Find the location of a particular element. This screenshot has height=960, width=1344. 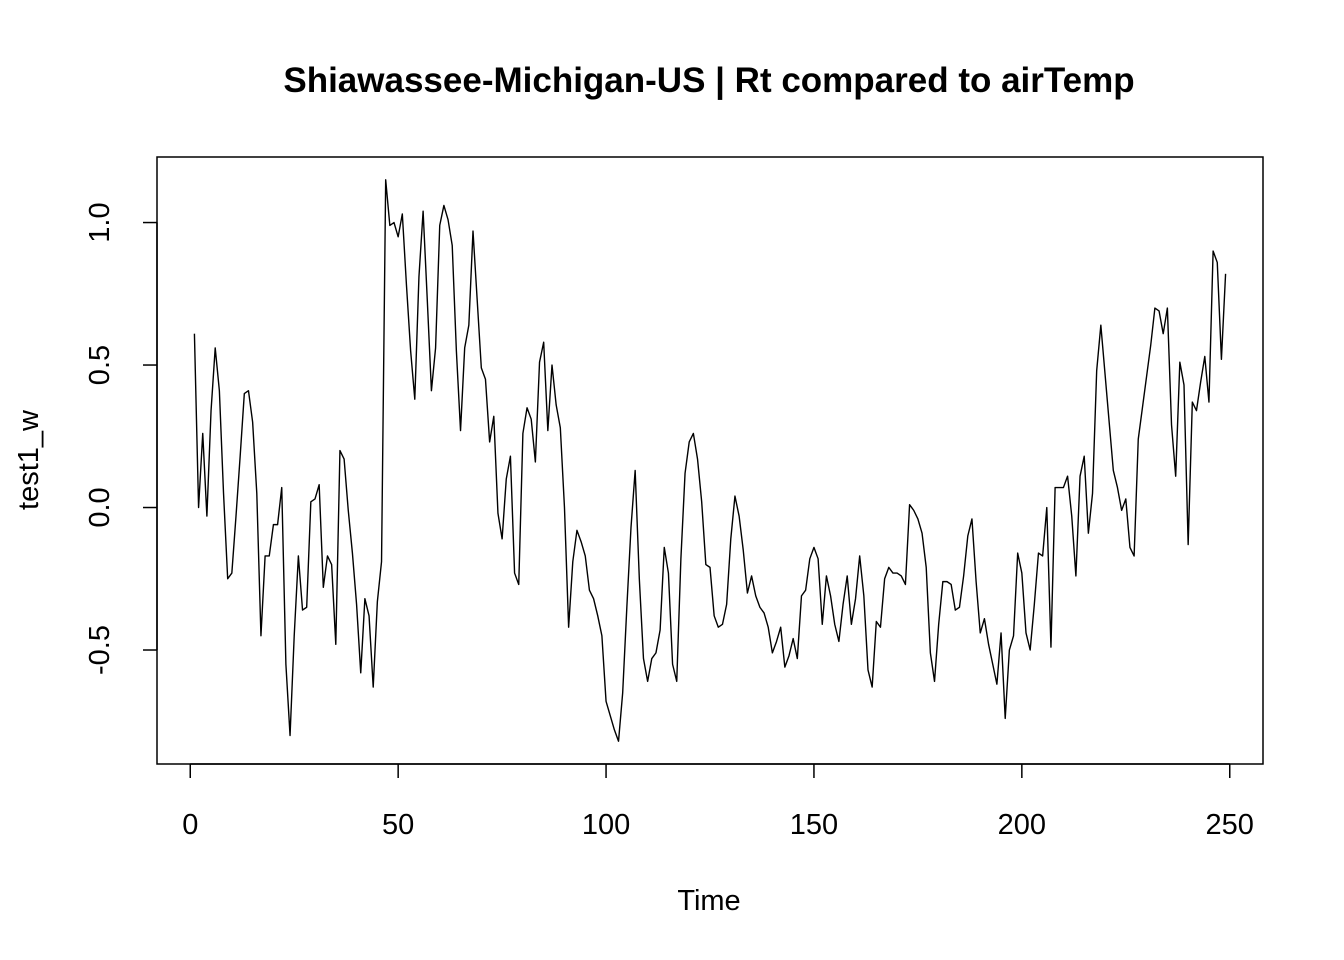

x-tick-label: 0 is located at coordinates (190, 825).